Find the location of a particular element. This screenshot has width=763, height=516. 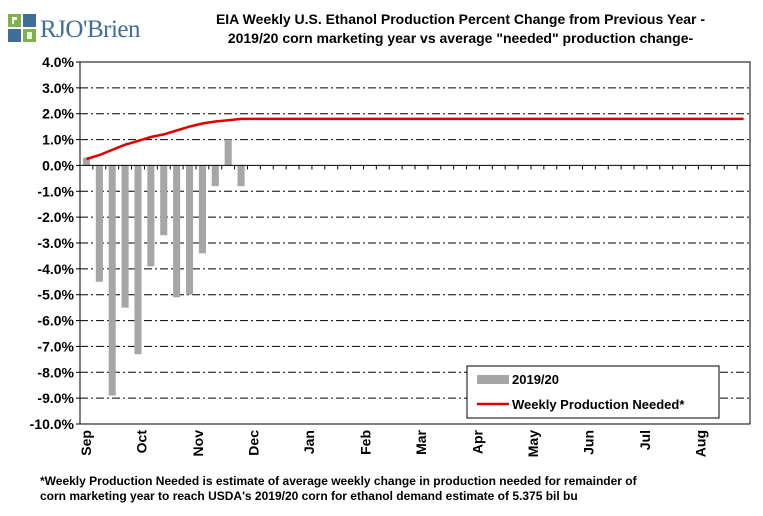

y-tick-label: -10.0% is located at coordinates (52, 424).